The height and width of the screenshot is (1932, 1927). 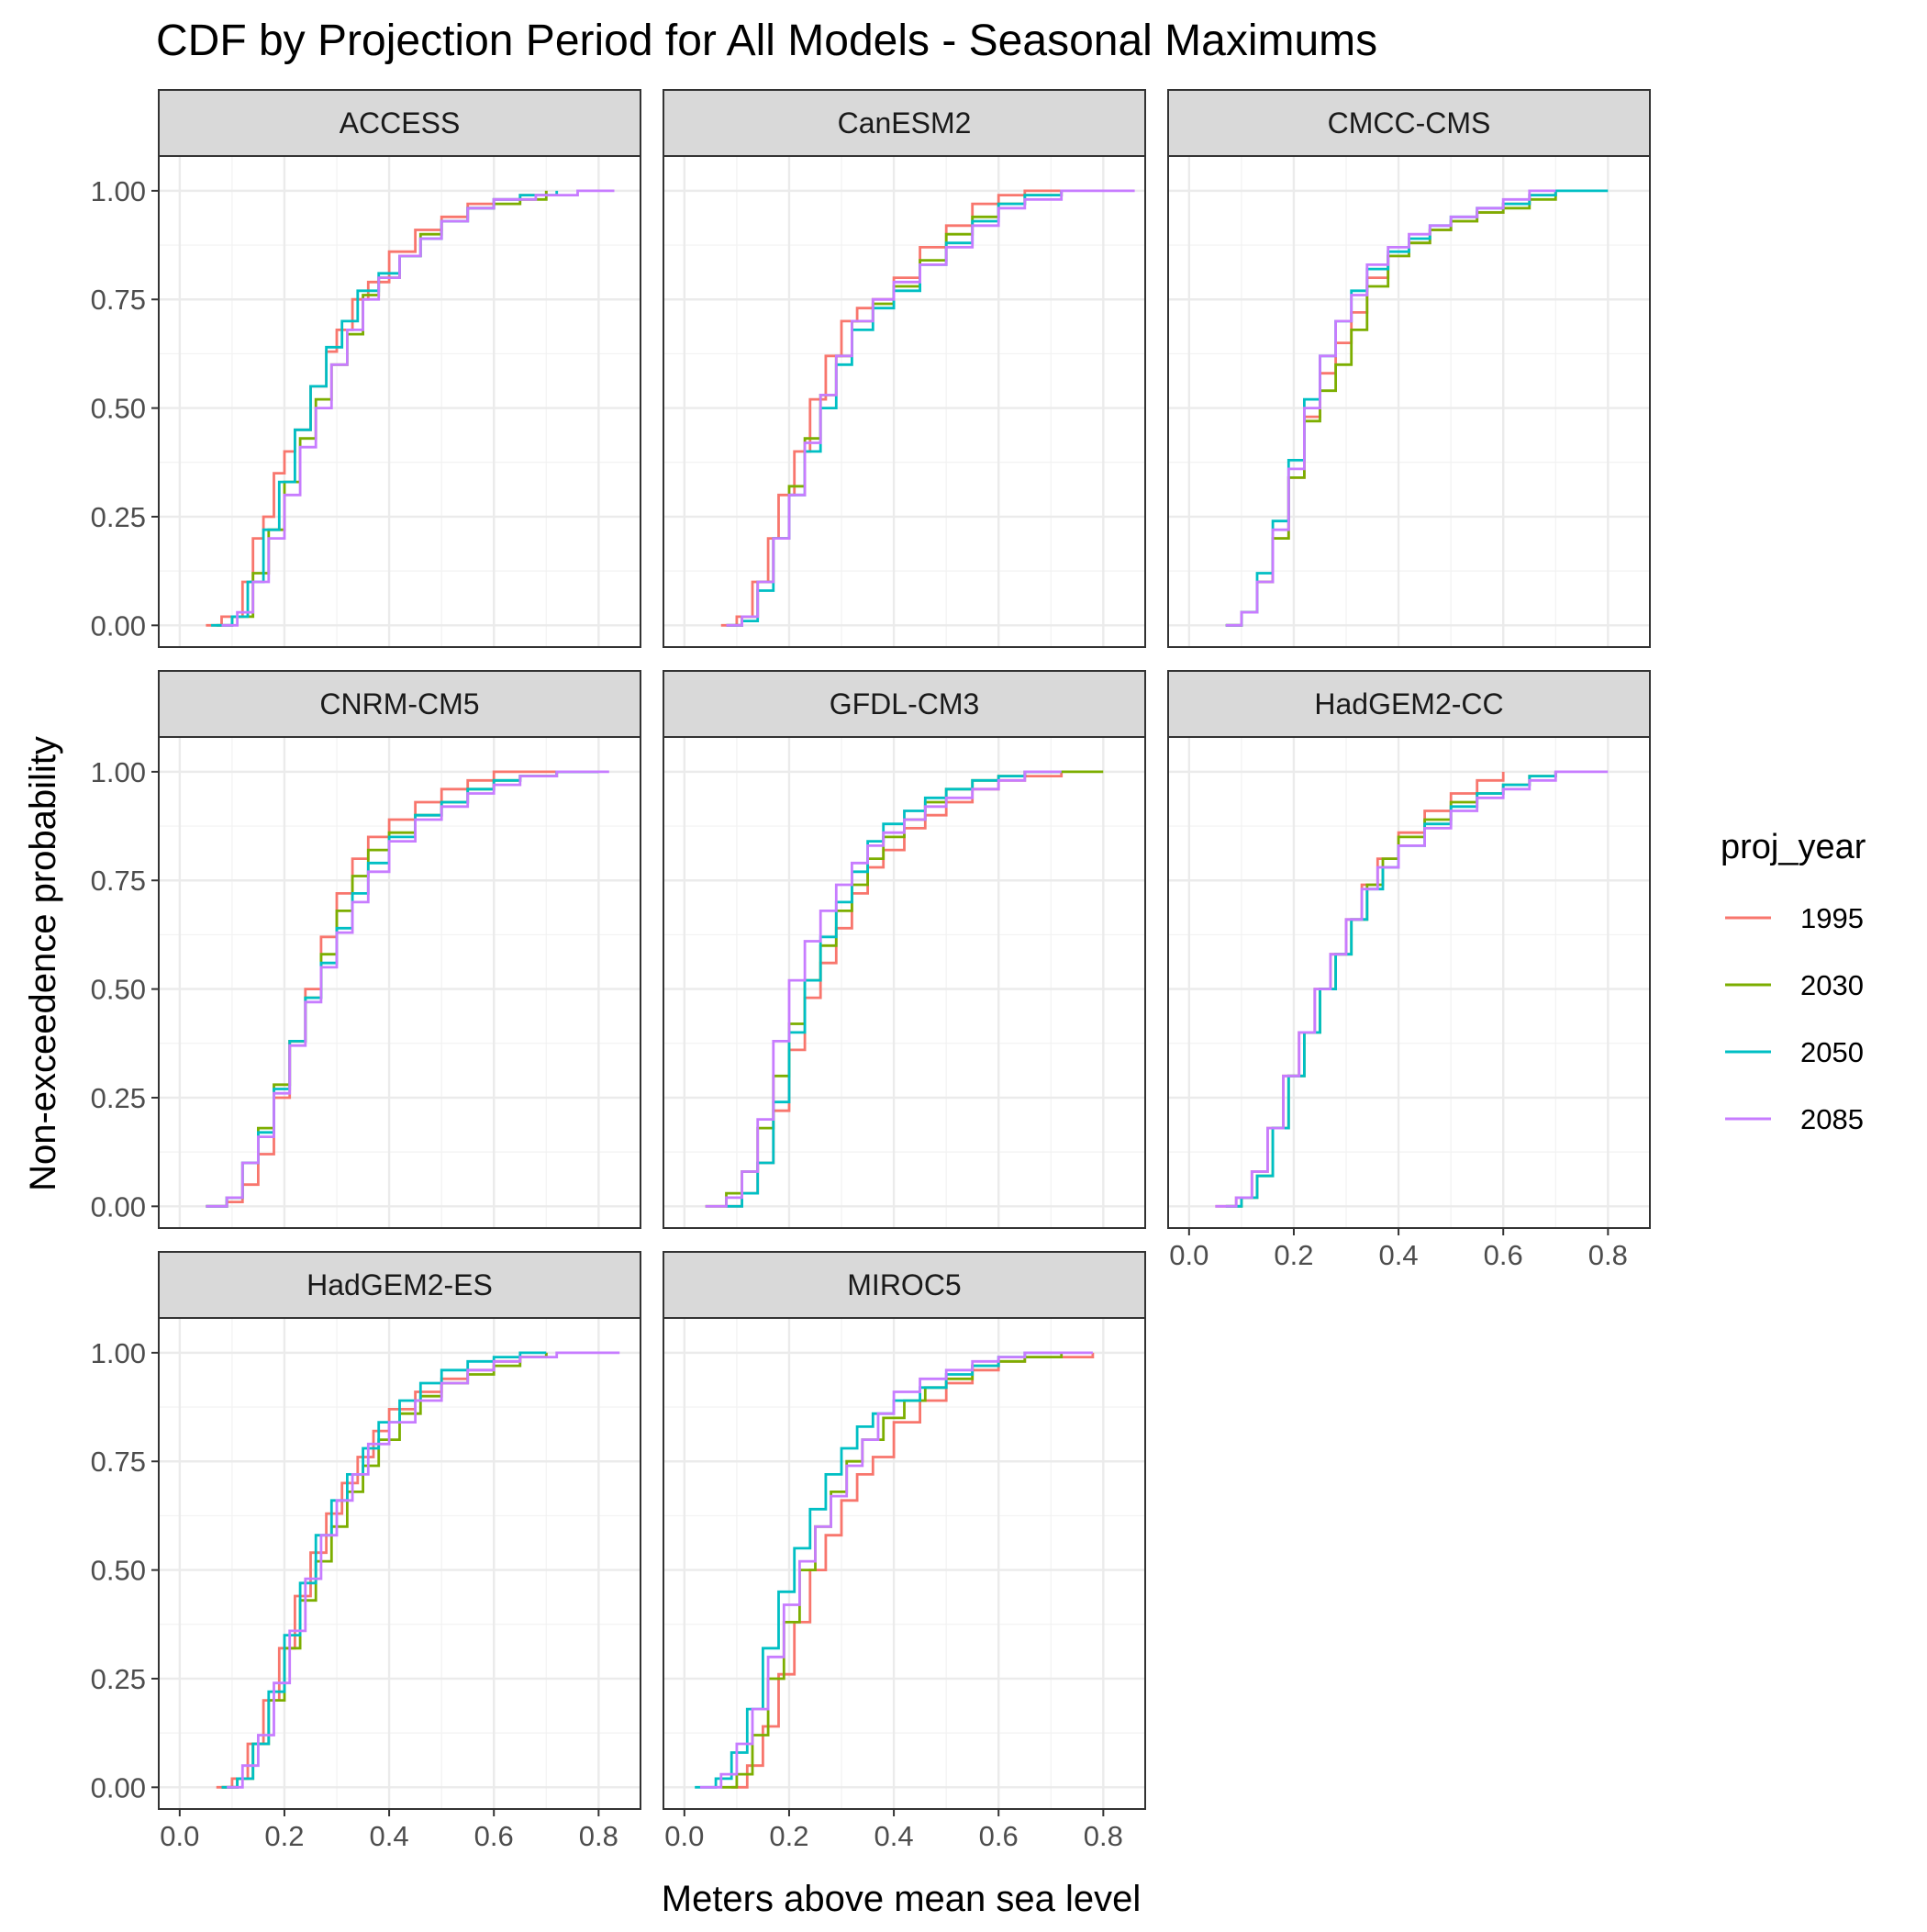 I want to click on panel-strip-label: MIROC5, so click(x=904, y=1284).